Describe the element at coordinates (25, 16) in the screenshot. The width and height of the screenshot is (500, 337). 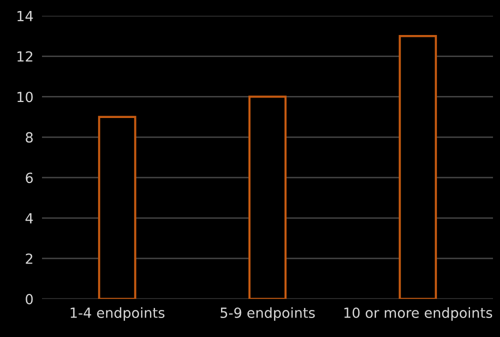
I see `y-tick-label: 14` at that location.